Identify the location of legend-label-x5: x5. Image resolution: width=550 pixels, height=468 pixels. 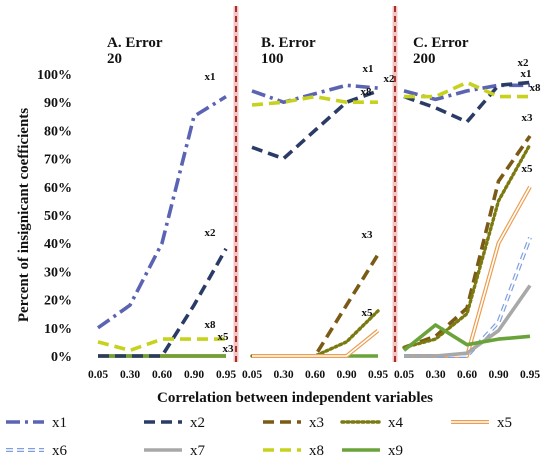
(504, 423).